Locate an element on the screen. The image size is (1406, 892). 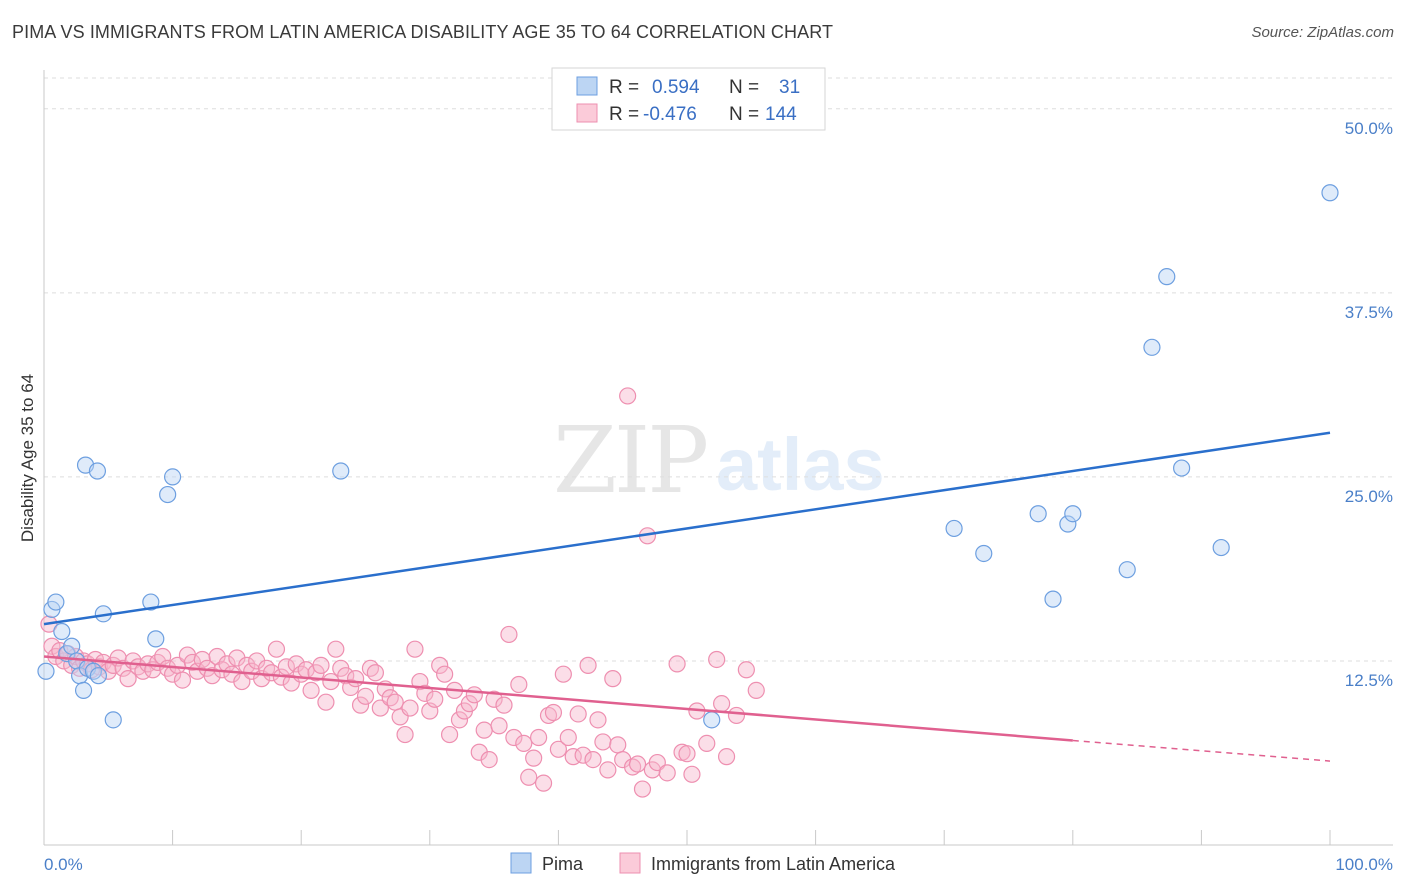
legend-n-label-2: N = is located at coordinates (744, 114).